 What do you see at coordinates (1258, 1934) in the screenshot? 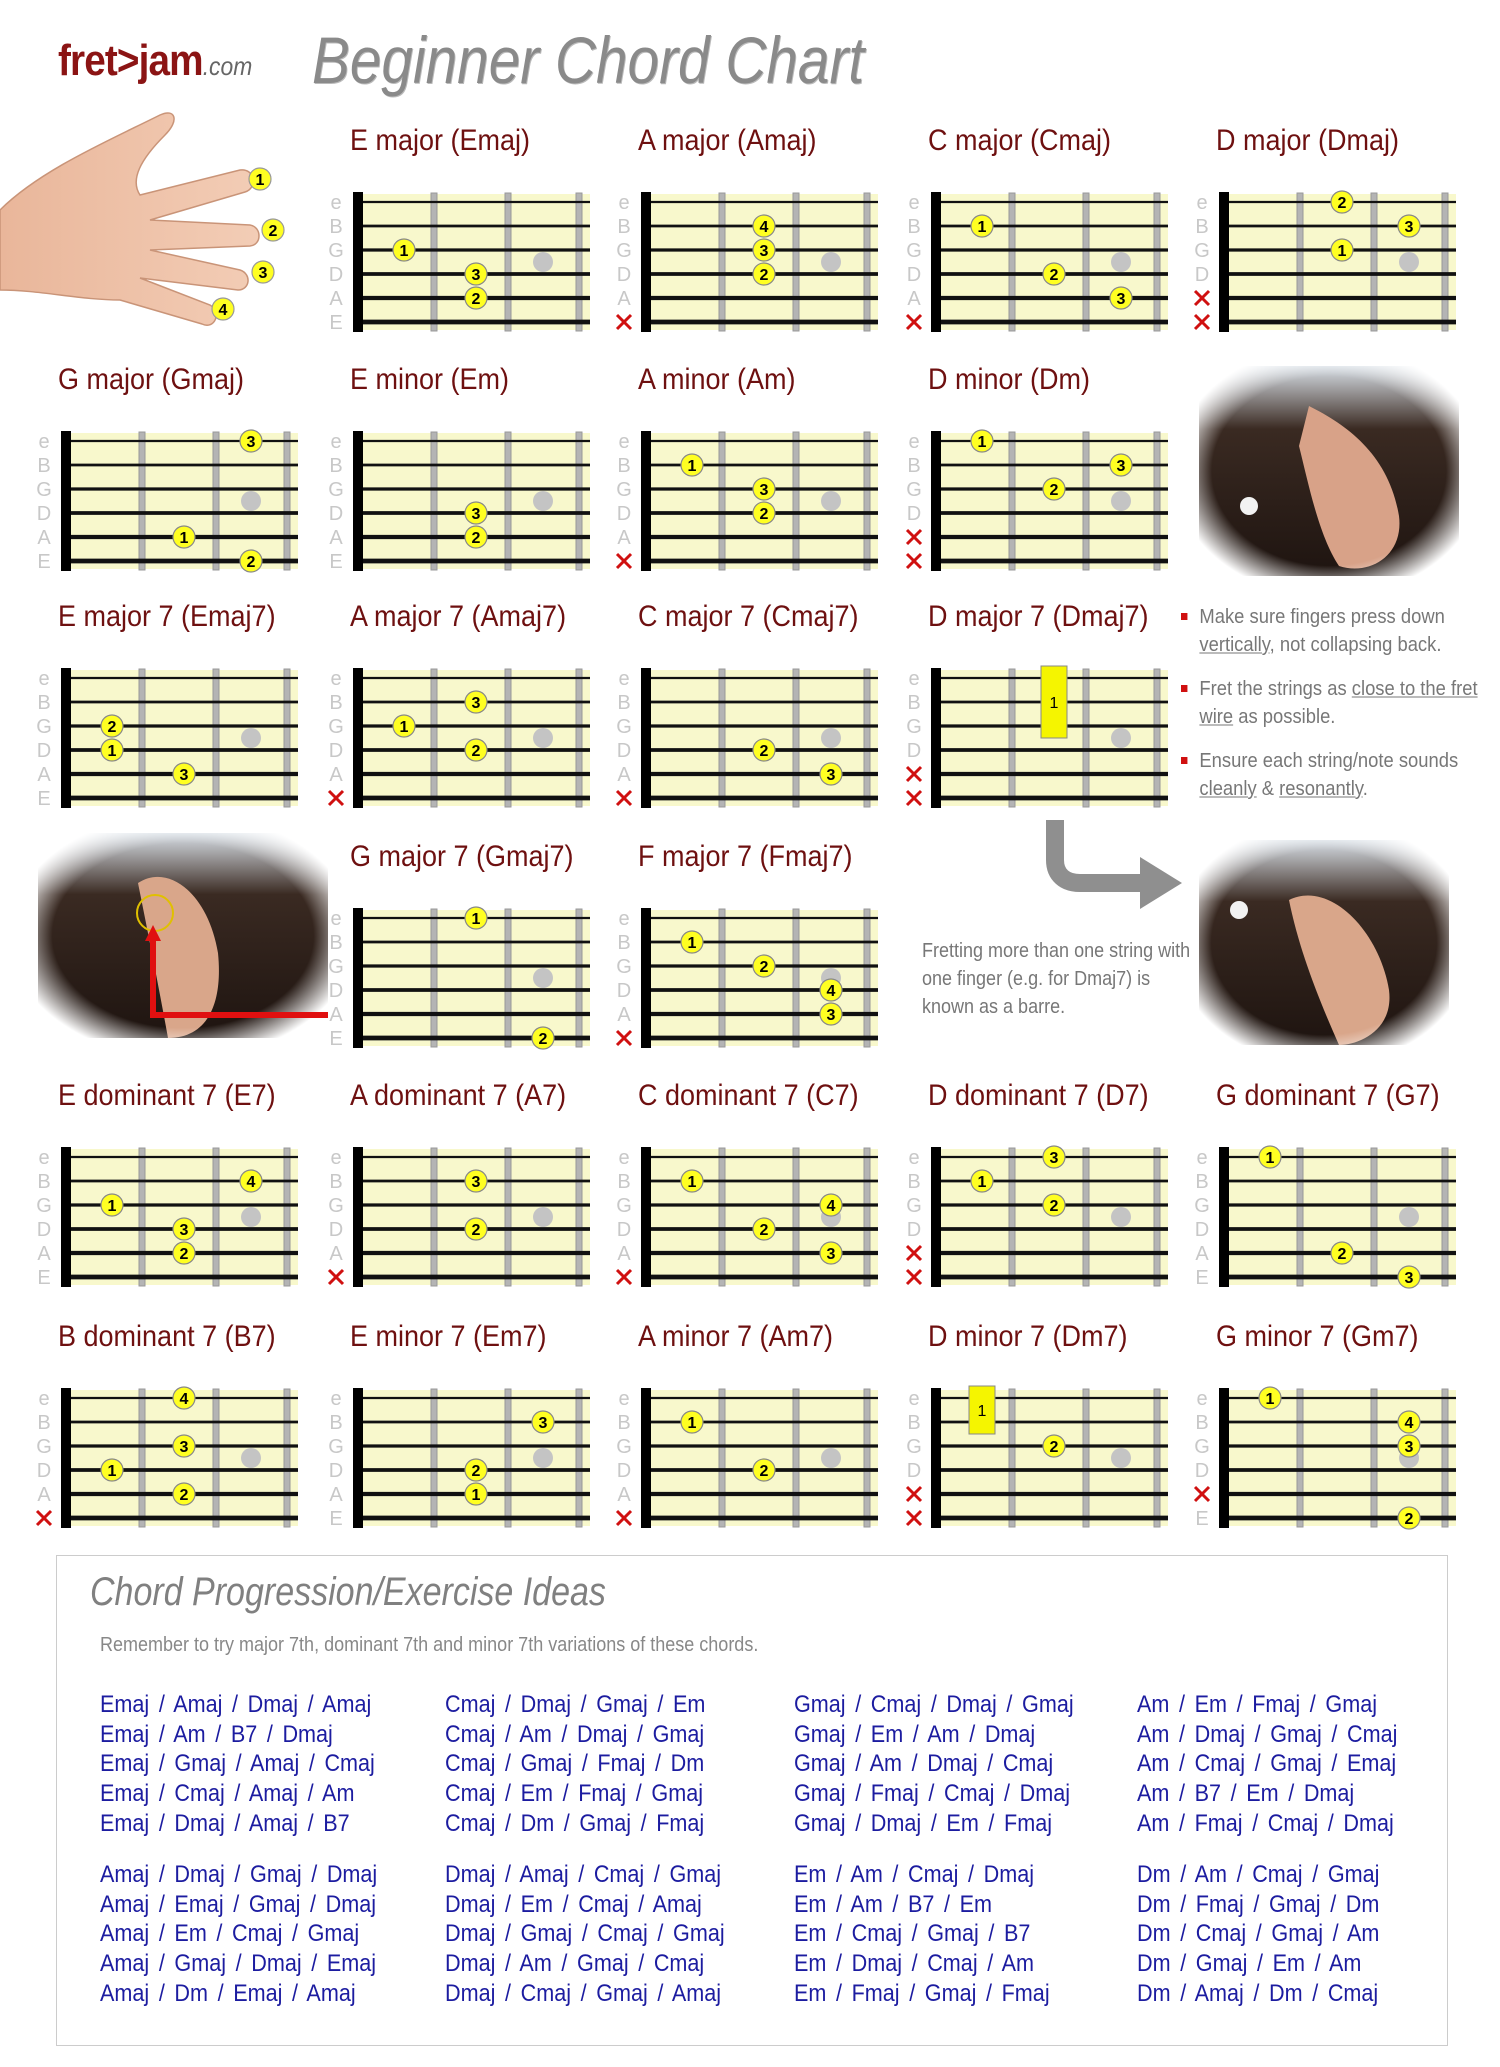
I see `progression-line: Dm / Cmaj / Gmaj / Am` at bounding box center [1258, 1934].